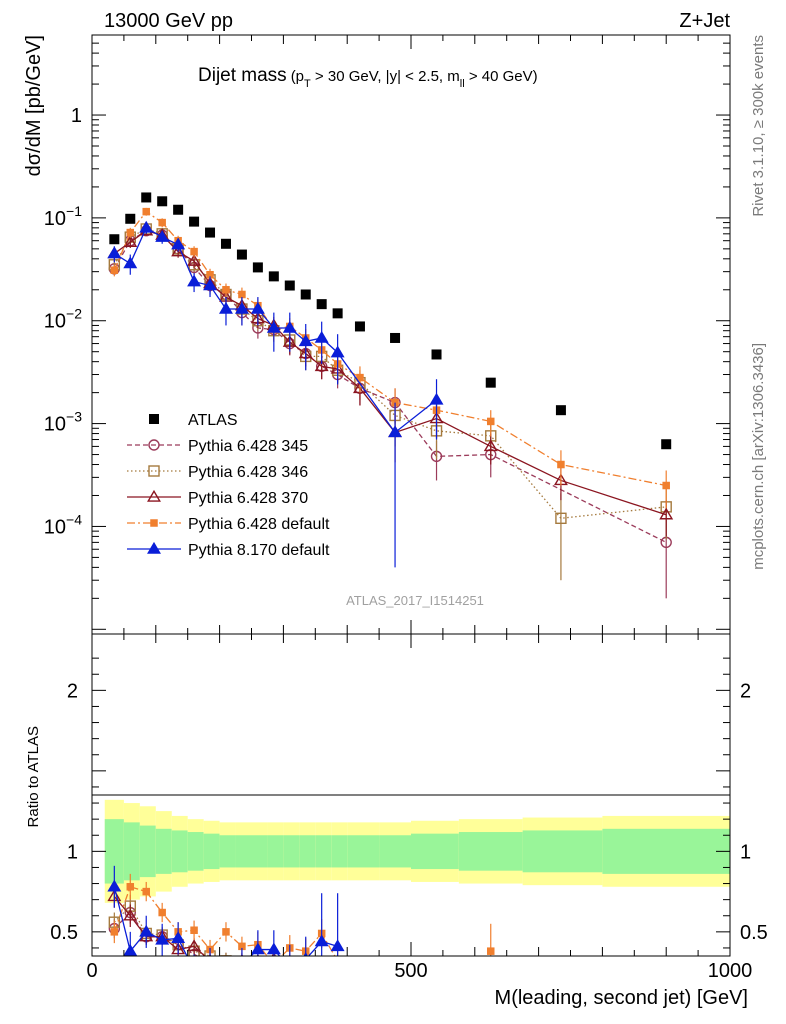 The image size is (786, 1024). Describe the element at coordinates (297, 76) in the screenshot. I see `plot-title-sub-a: (p` at that location.